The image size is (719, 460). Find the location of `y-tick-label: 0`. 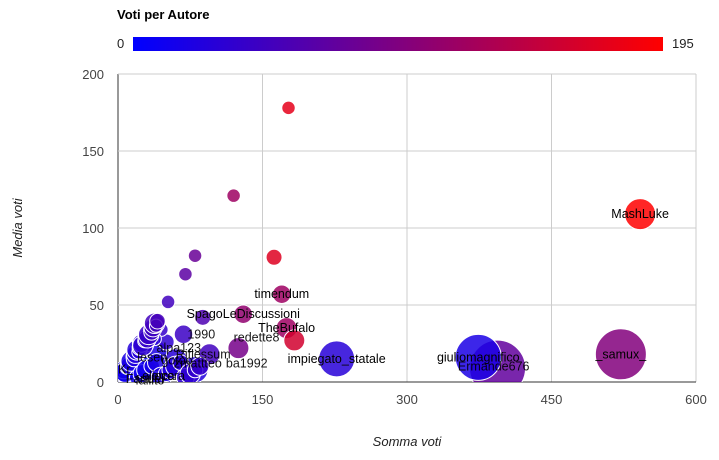

y-tick-label: 0 is located at coordinates (100, 382).